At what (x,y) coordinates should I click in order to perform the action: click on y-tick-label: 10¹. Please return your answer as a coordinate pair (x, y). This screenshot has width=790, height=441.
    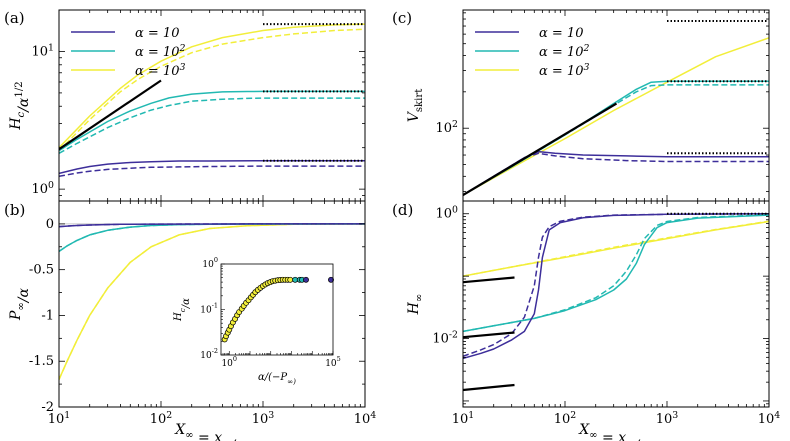
    Looking at the image, I should click on (43, 50).